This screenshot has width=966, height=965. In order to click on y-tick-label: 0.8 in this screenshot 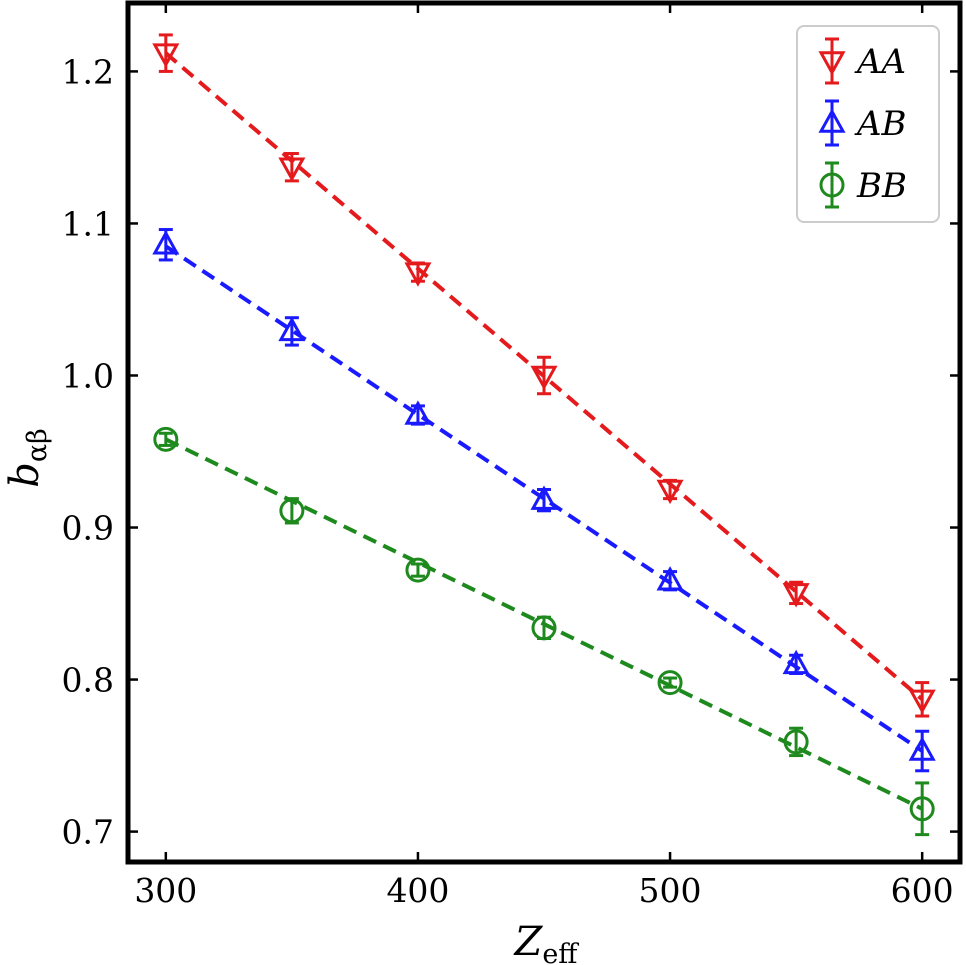, I will do `click(88, 680)`.